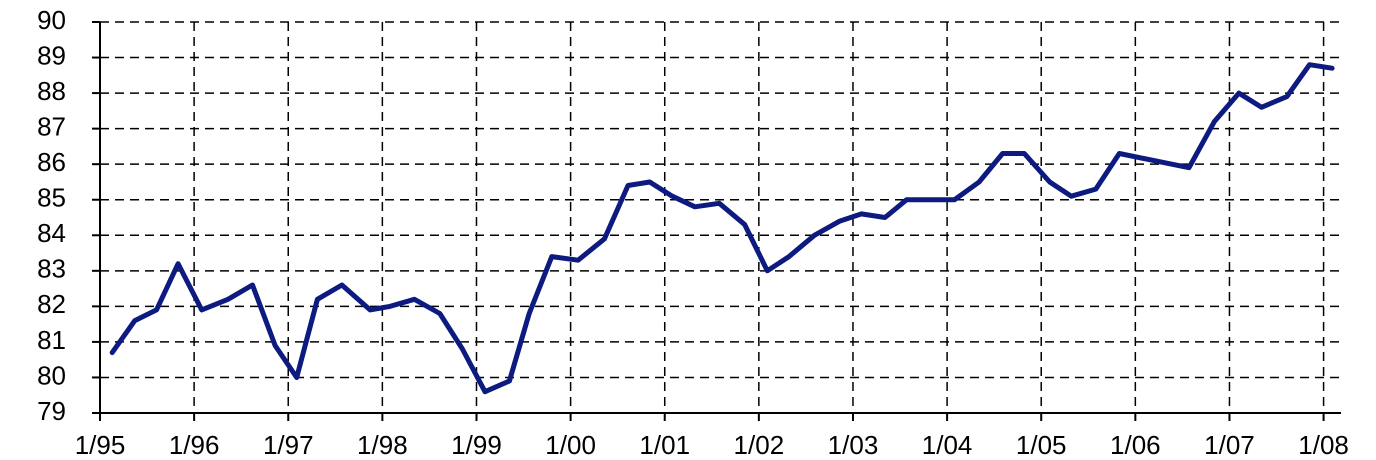 The width and height of the screenshot is (1376, 460). I want to click on y-tick-label: 81, so click(51, 340).